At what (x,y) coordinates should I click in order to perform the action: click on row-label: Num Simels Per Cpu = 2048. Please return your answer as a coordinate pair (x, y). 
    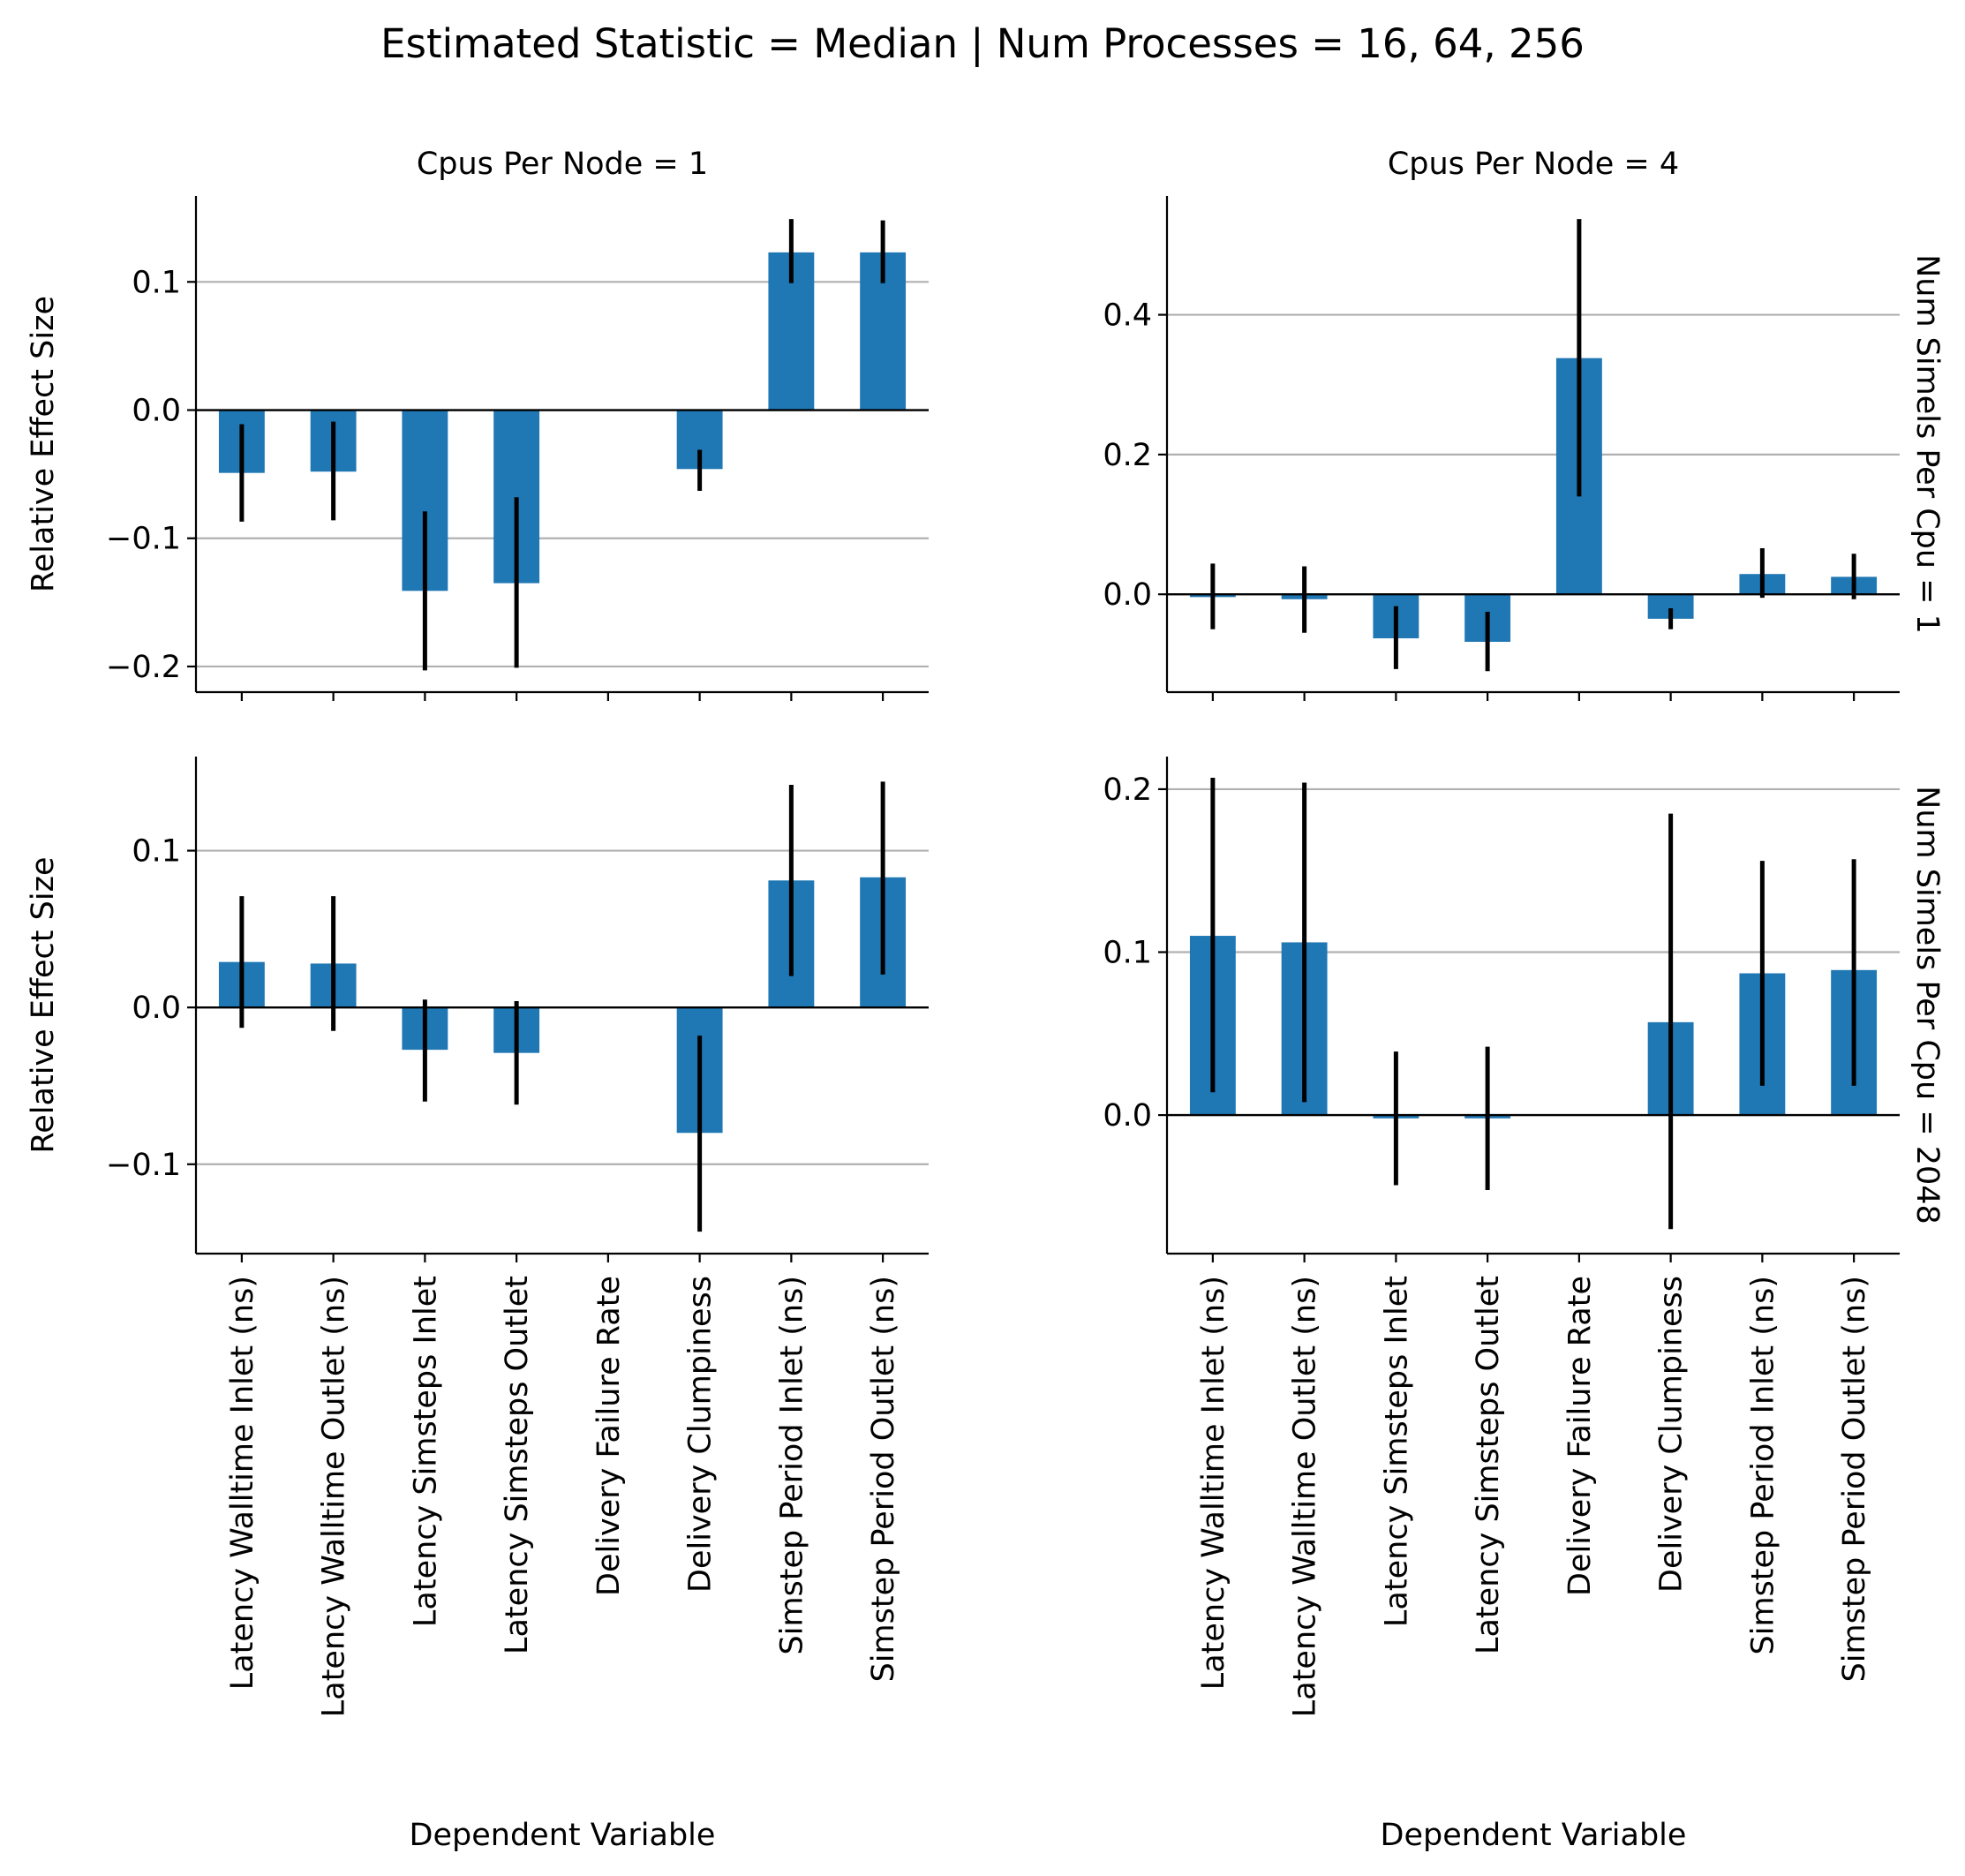
    Looking at the image, I should click on (1927, 1005).